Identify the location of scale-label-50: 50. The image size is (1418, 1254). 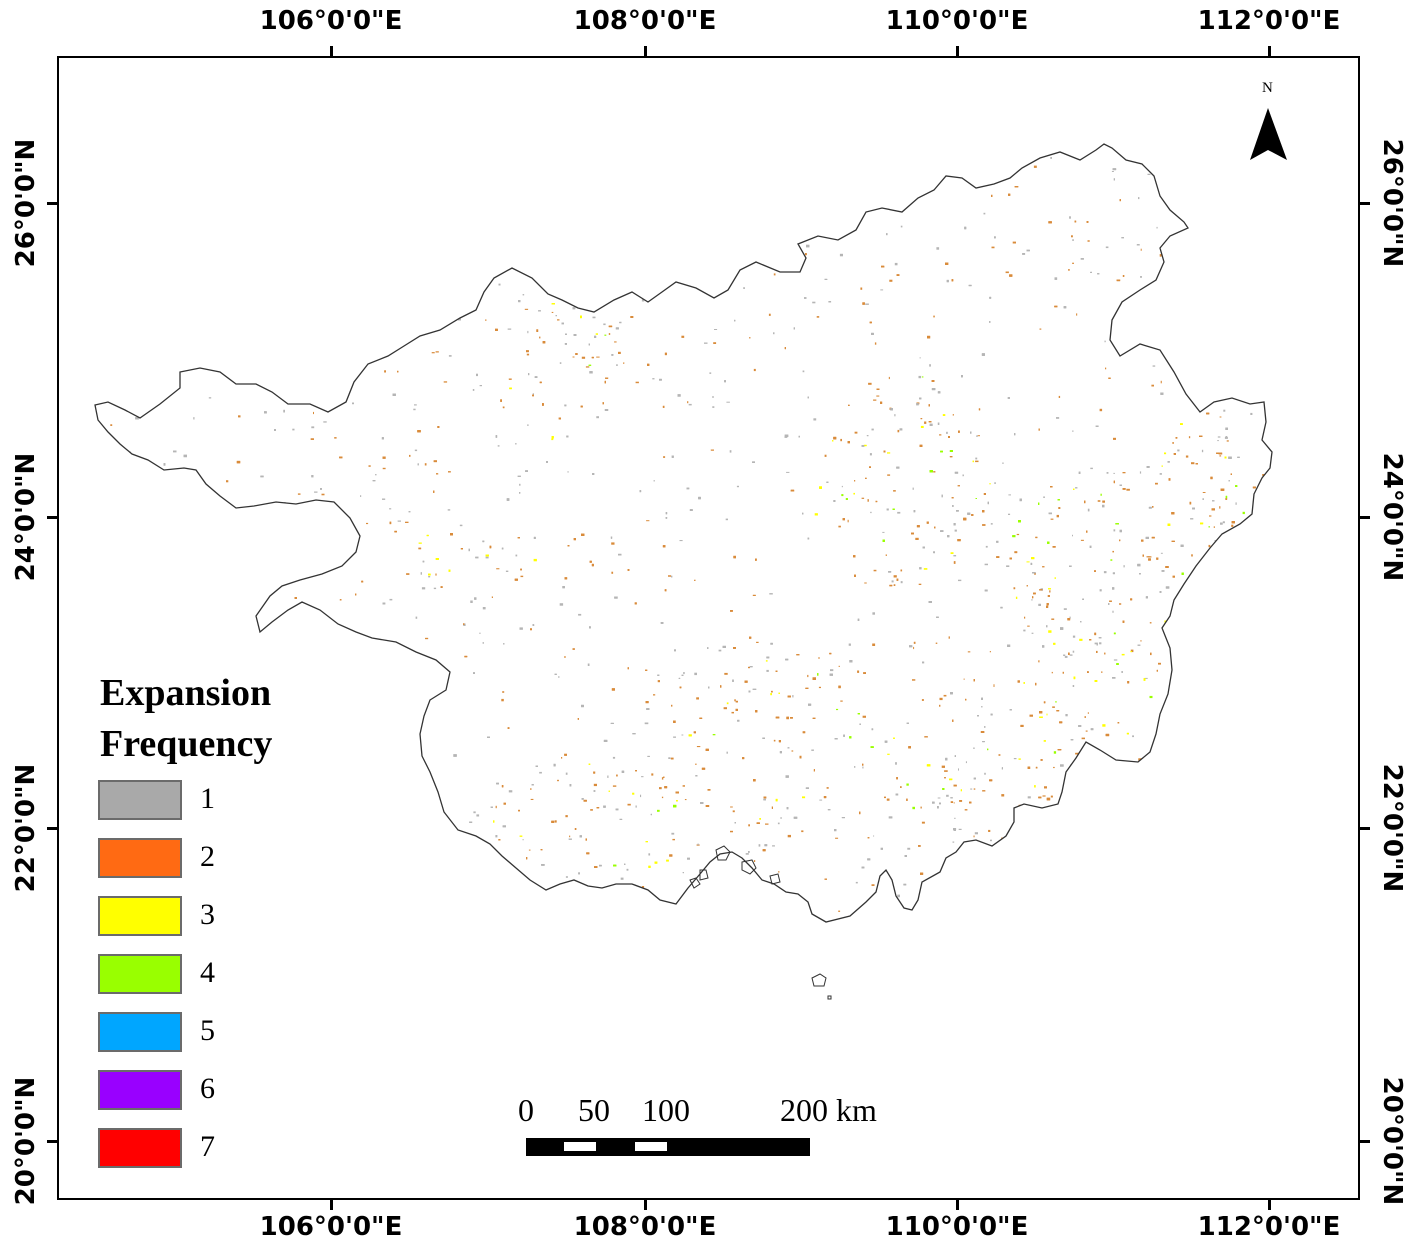
(594, 1110).